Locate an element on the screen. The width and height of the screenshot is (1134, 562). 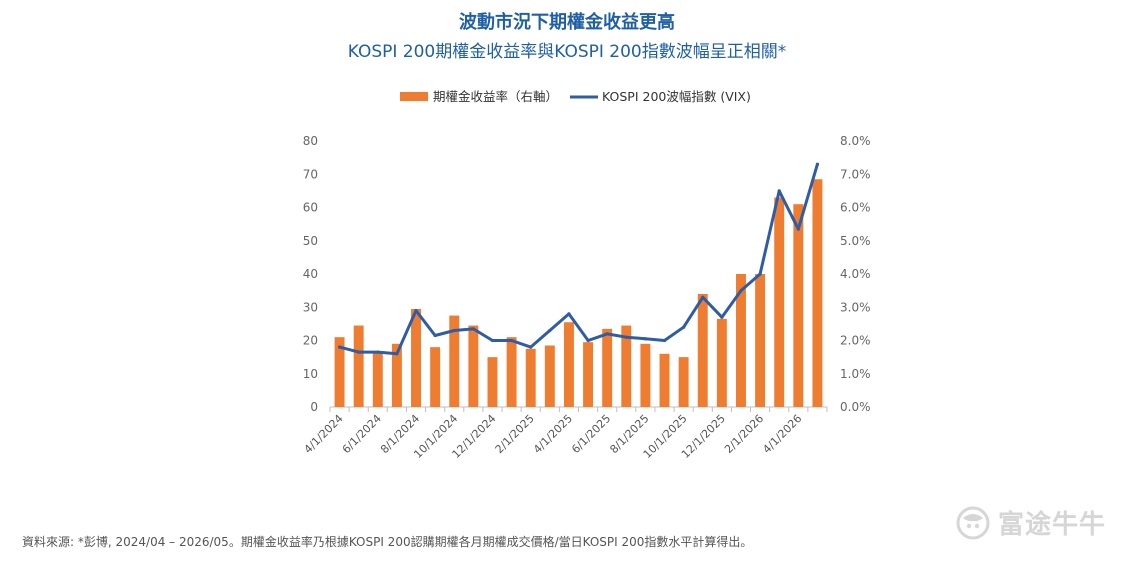
x-tick-label: 6/1/2024 is located at coordinates (362, 434).